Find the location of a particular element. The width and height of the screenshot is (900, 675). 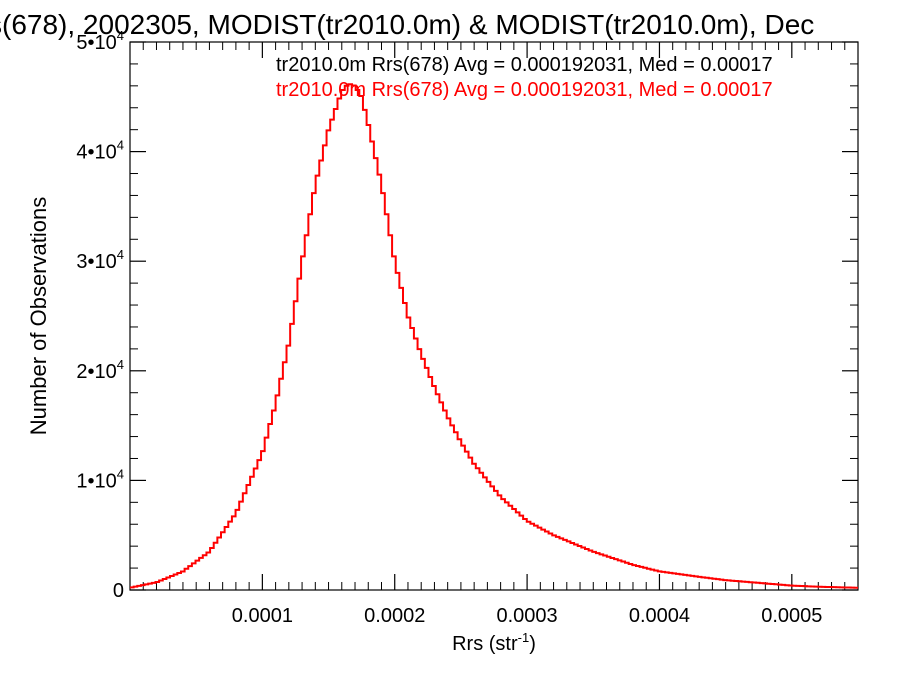

y-tick-label: 1•104 is located at coordinates (100, 479).